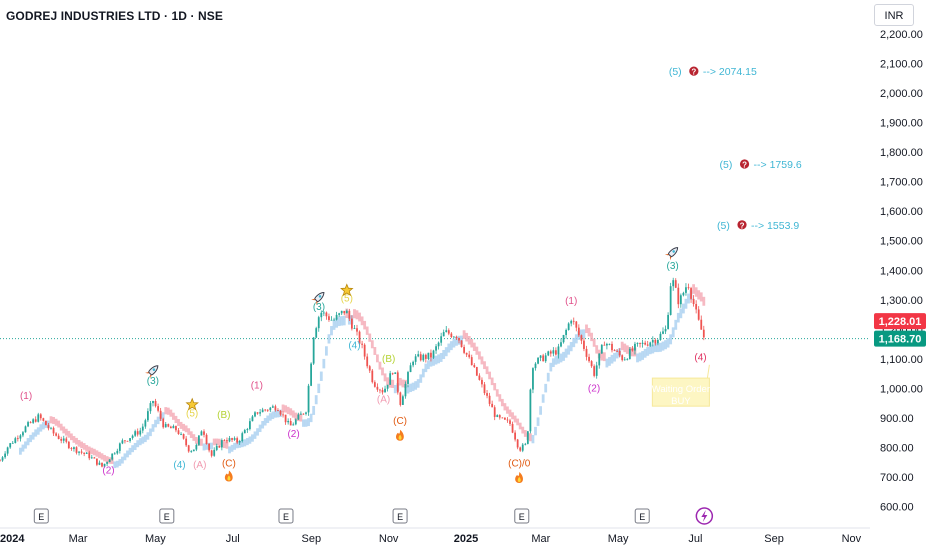 This screenshot has width=932, height=550. I want to click on lightning-bolt, so click(704, 516).